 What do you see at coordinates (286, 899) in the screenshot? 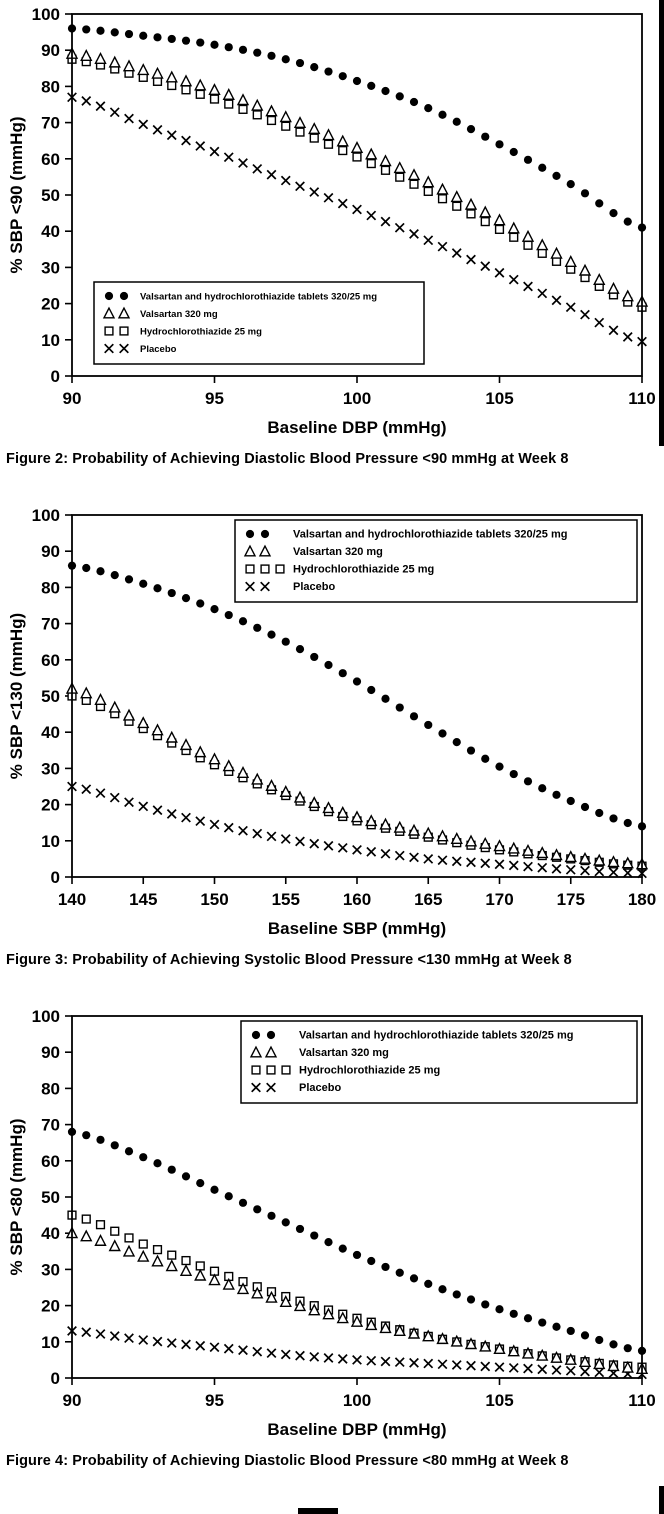
I see `x-tick-label: 155` at bounding box center [286, 899].